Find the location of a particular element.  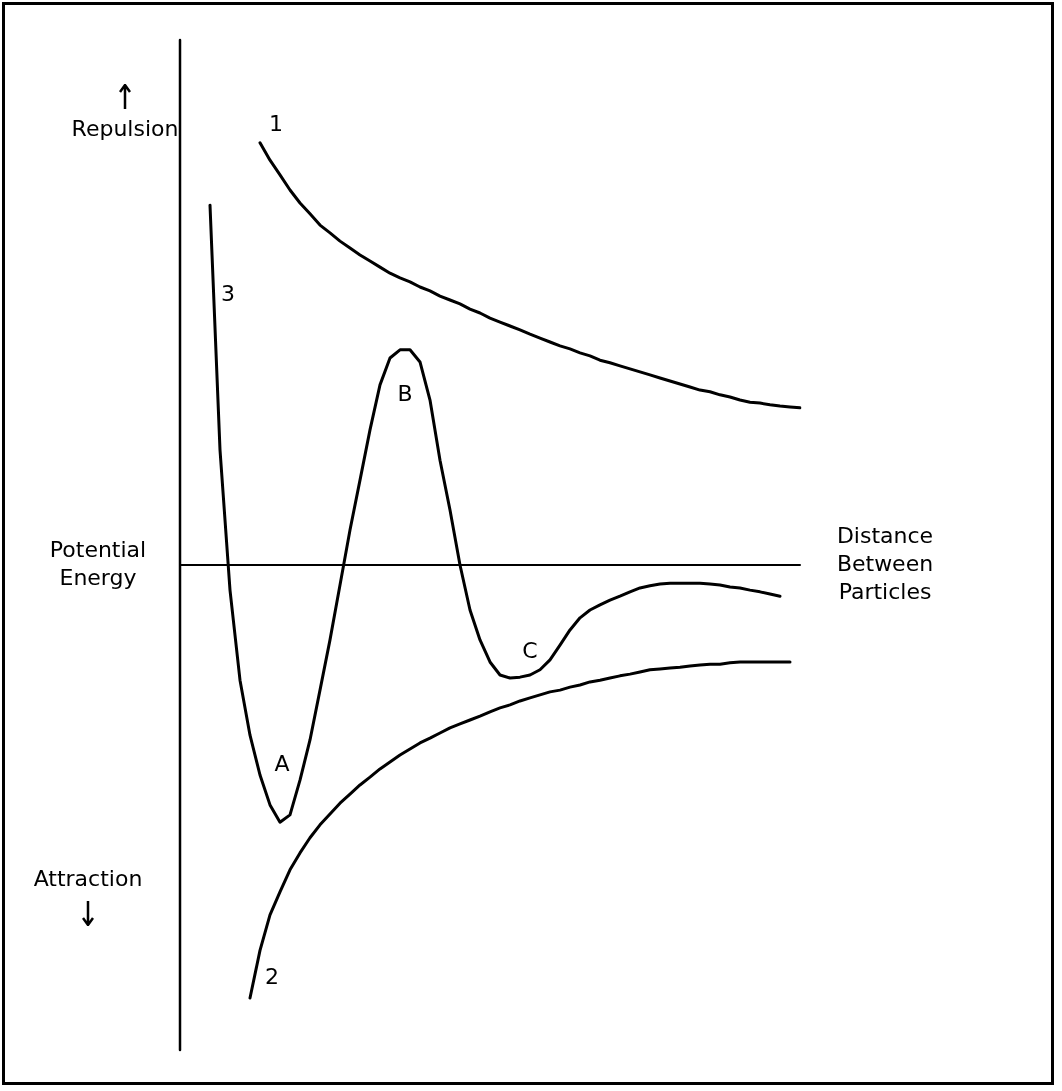

series-label: 2 is located at coordinates (272, 976).